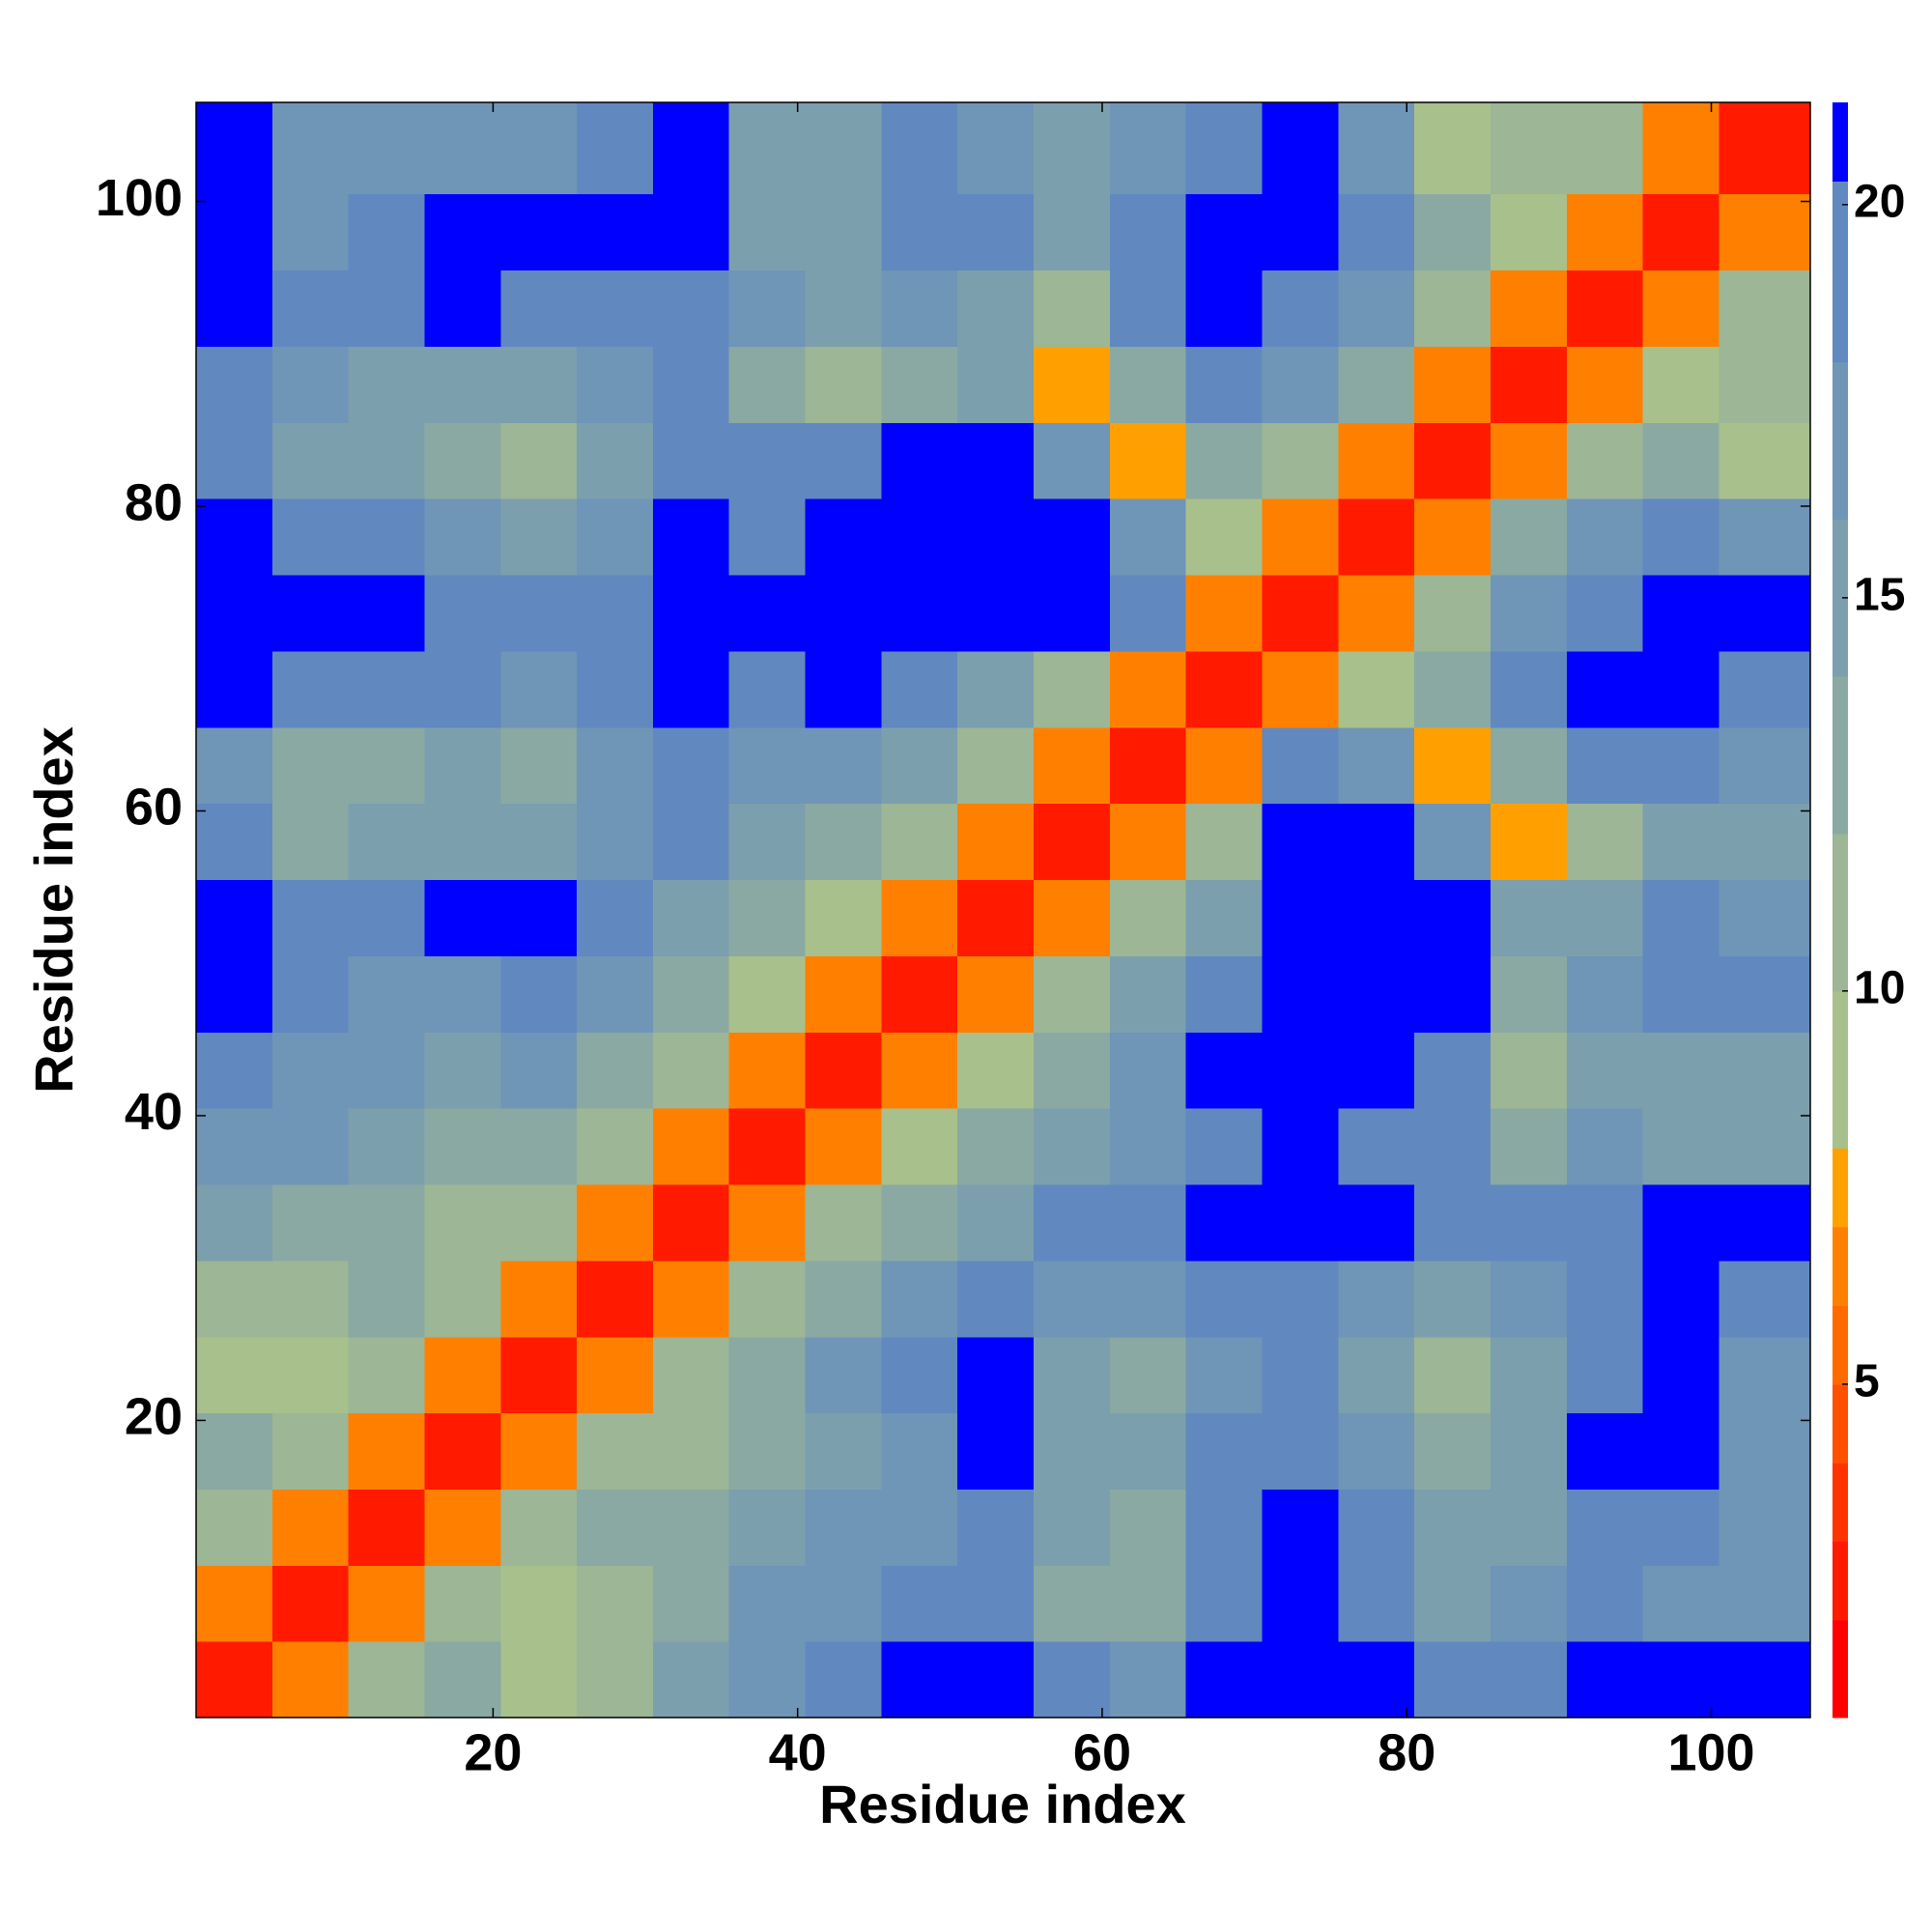 The image size is (1932, 1932). I want to click on y-tick-label: 60, so click(154, 808).